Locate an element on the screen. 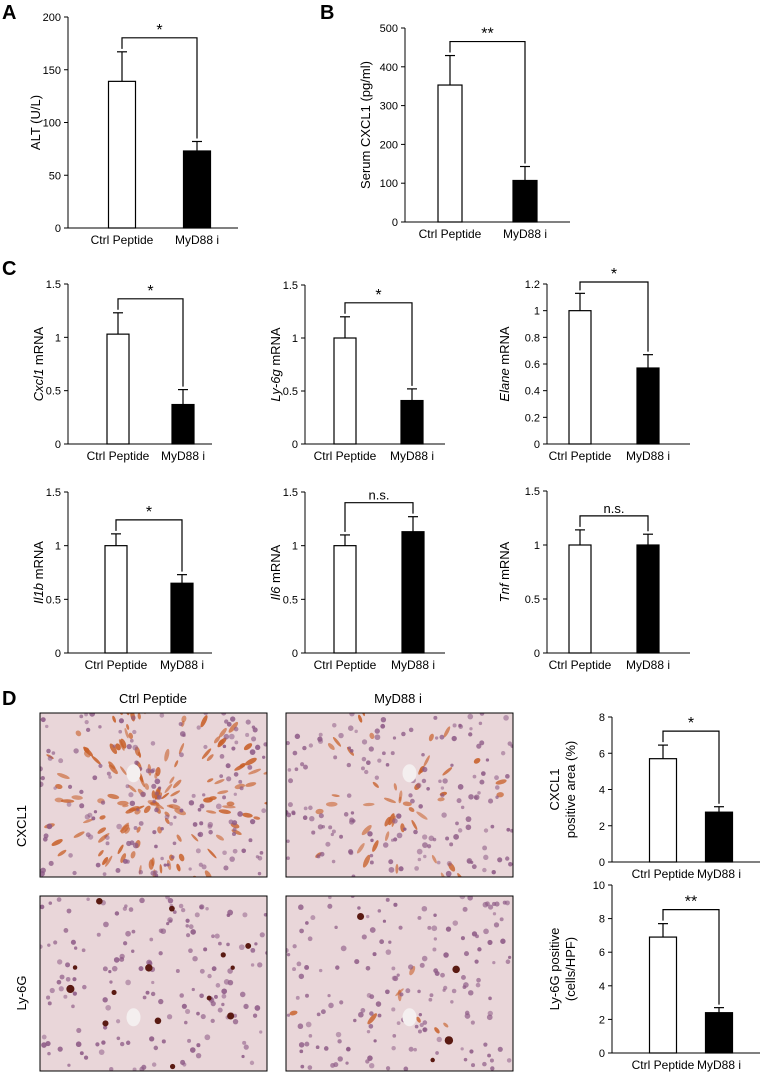  panel-letter-c: C is located at coordinates (9, 269).